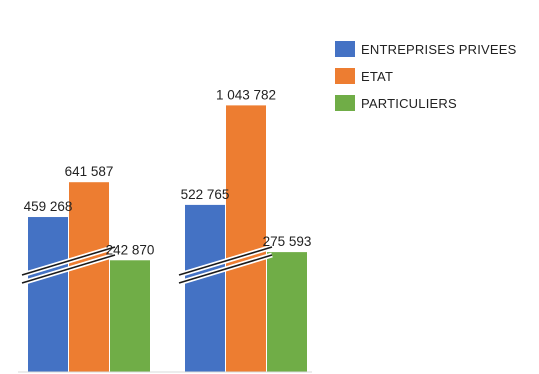 The width and height of the screenshot is (539, 374). I want to click on legend-label: ETAT, so click(377, 76).